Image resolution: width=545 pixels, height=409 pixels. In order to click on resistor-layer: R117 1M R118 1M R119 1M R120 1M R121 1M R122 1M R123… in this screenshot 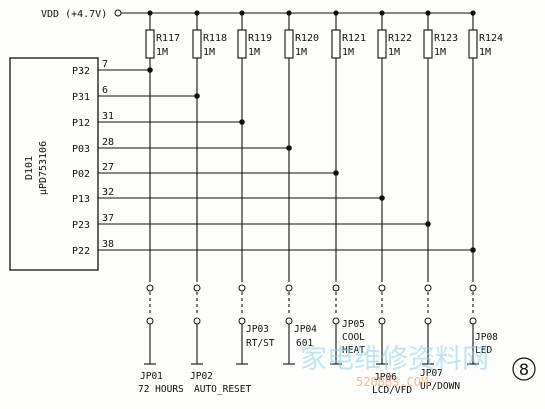, I will do `click(324, 34)`.